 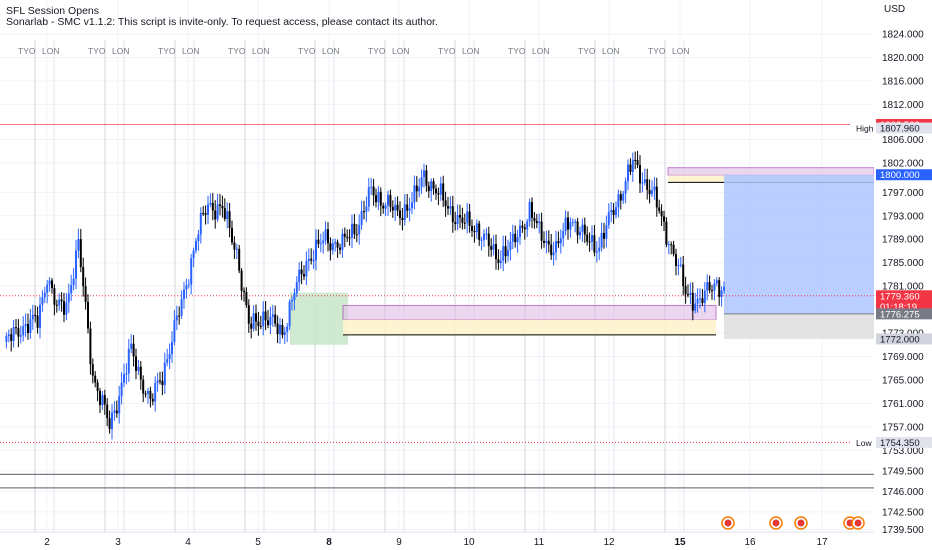 I want to click on price-label-low: 1754.350, so click(x=900, y=443).